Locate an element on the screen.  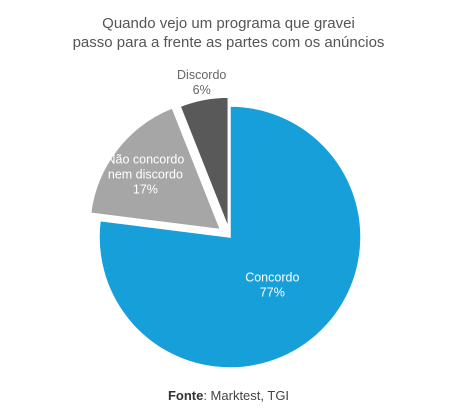
pie-slice-label-3: Discordo 6% is located at coordinates (201, 82).